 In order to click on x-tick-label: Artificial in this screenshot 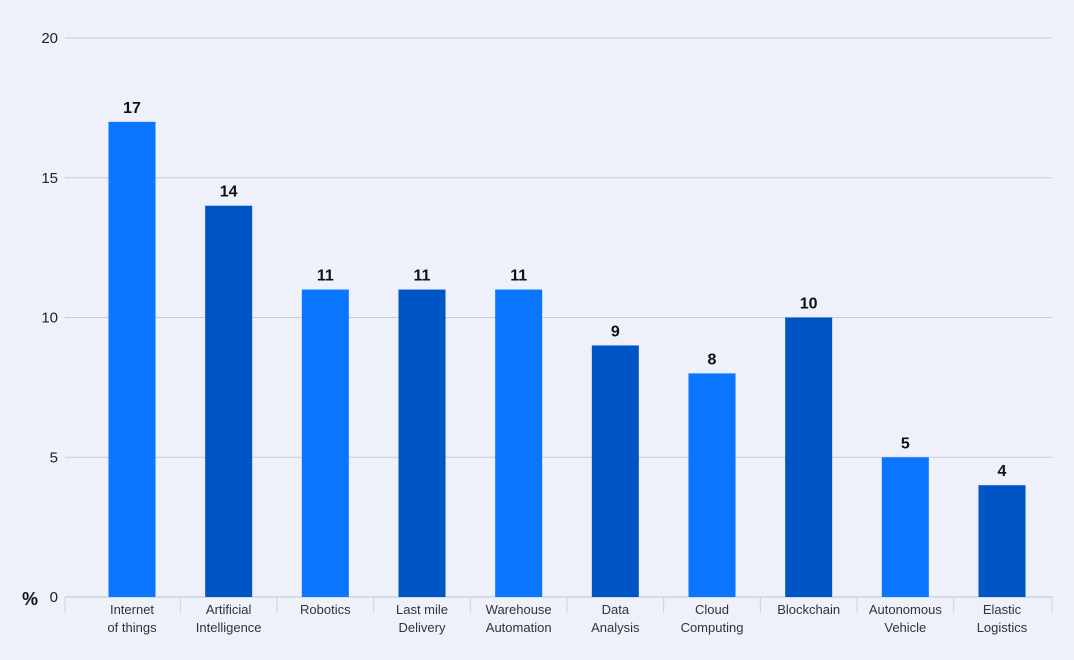, I will do `click(229, 609)`.